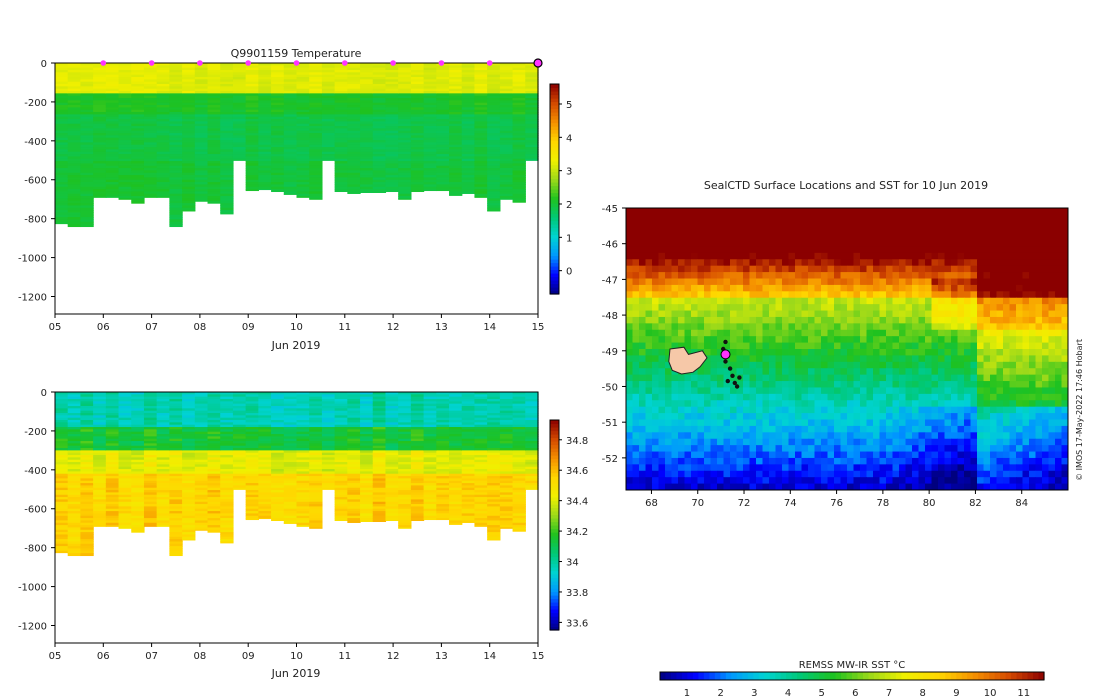  I want to click on x-tick-label: 13, so click(441, 327).